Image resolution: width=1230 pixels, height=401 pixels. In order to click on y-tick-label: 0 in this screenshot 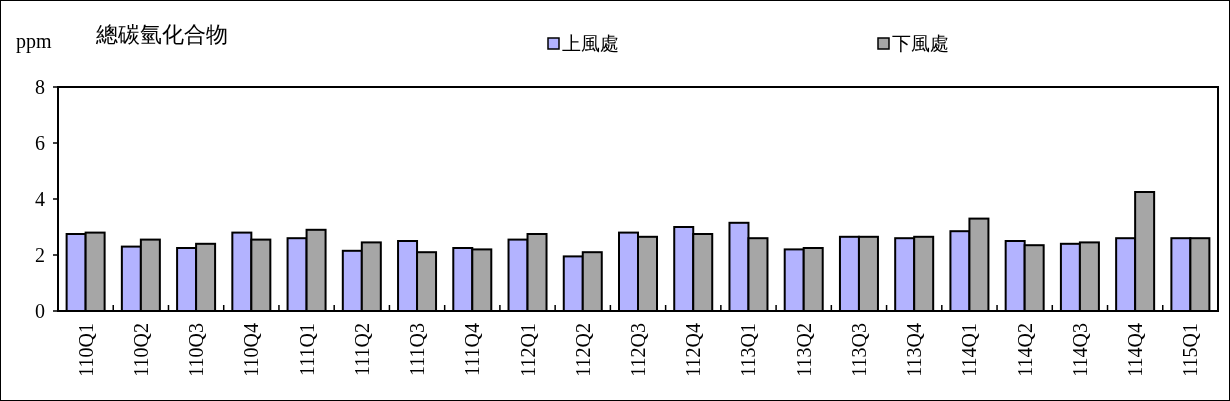, I will do `click(40, 311)`.